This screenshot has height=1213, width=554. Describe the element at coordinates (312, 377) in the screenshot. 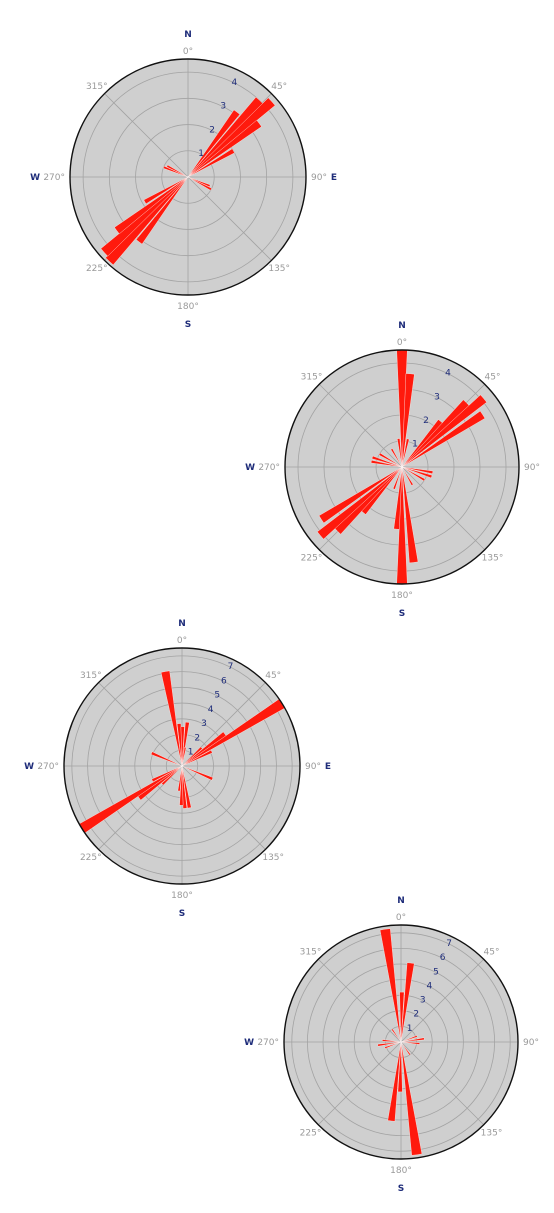

I see `angle-label: 315°` at that location.